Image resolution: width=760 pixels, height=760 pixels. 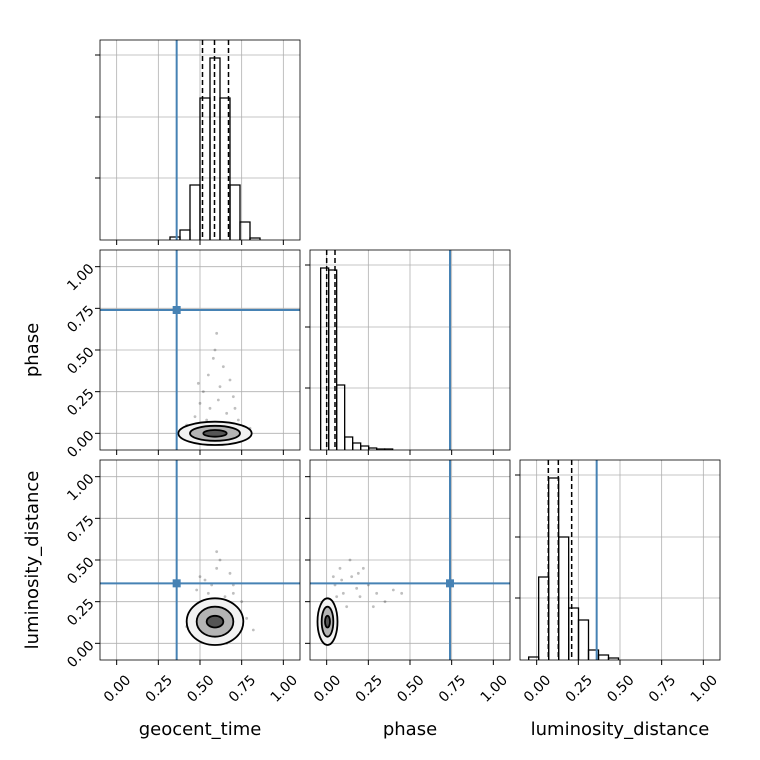 What do you see at coordinates (32, 560) in the screenshot?
I see `y-axis-label: luminosity_distance` at bounding box center [32, 560].